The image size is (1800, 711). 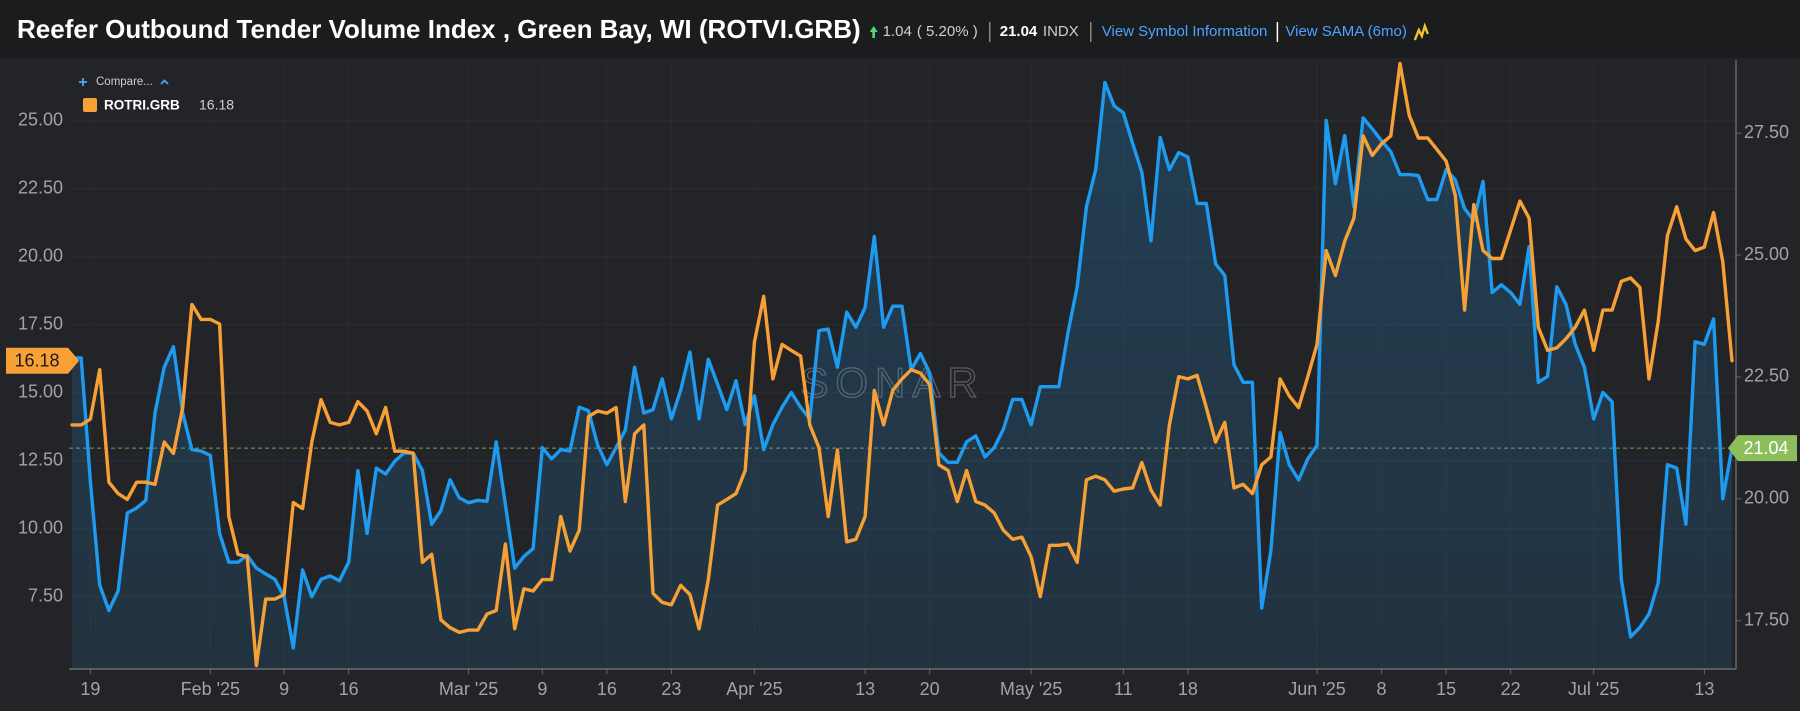 What do you see at coordinates (1123, 689) in the screenshot?
I see `x-tick-label: 11` at bounding box center [1123, 689].